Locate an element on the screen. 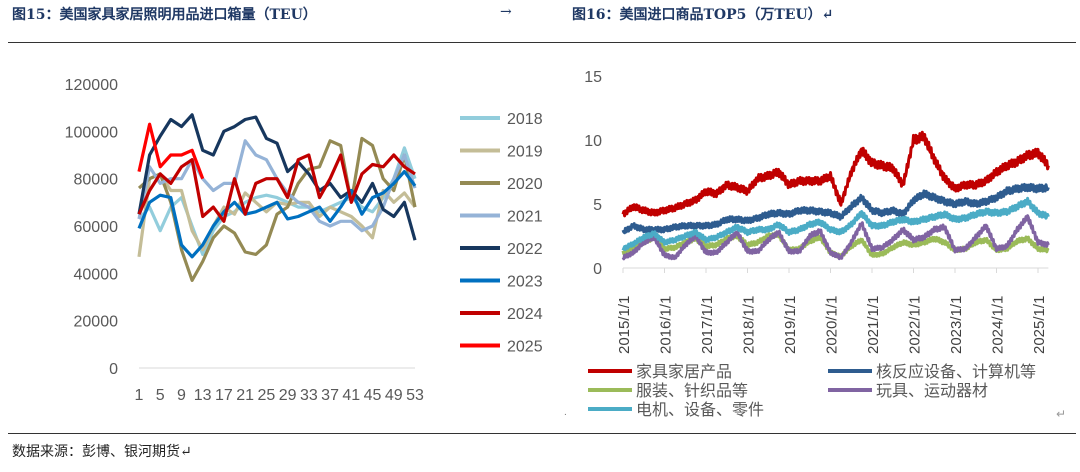  series-line-2024 is located at coordinates (276, 188).